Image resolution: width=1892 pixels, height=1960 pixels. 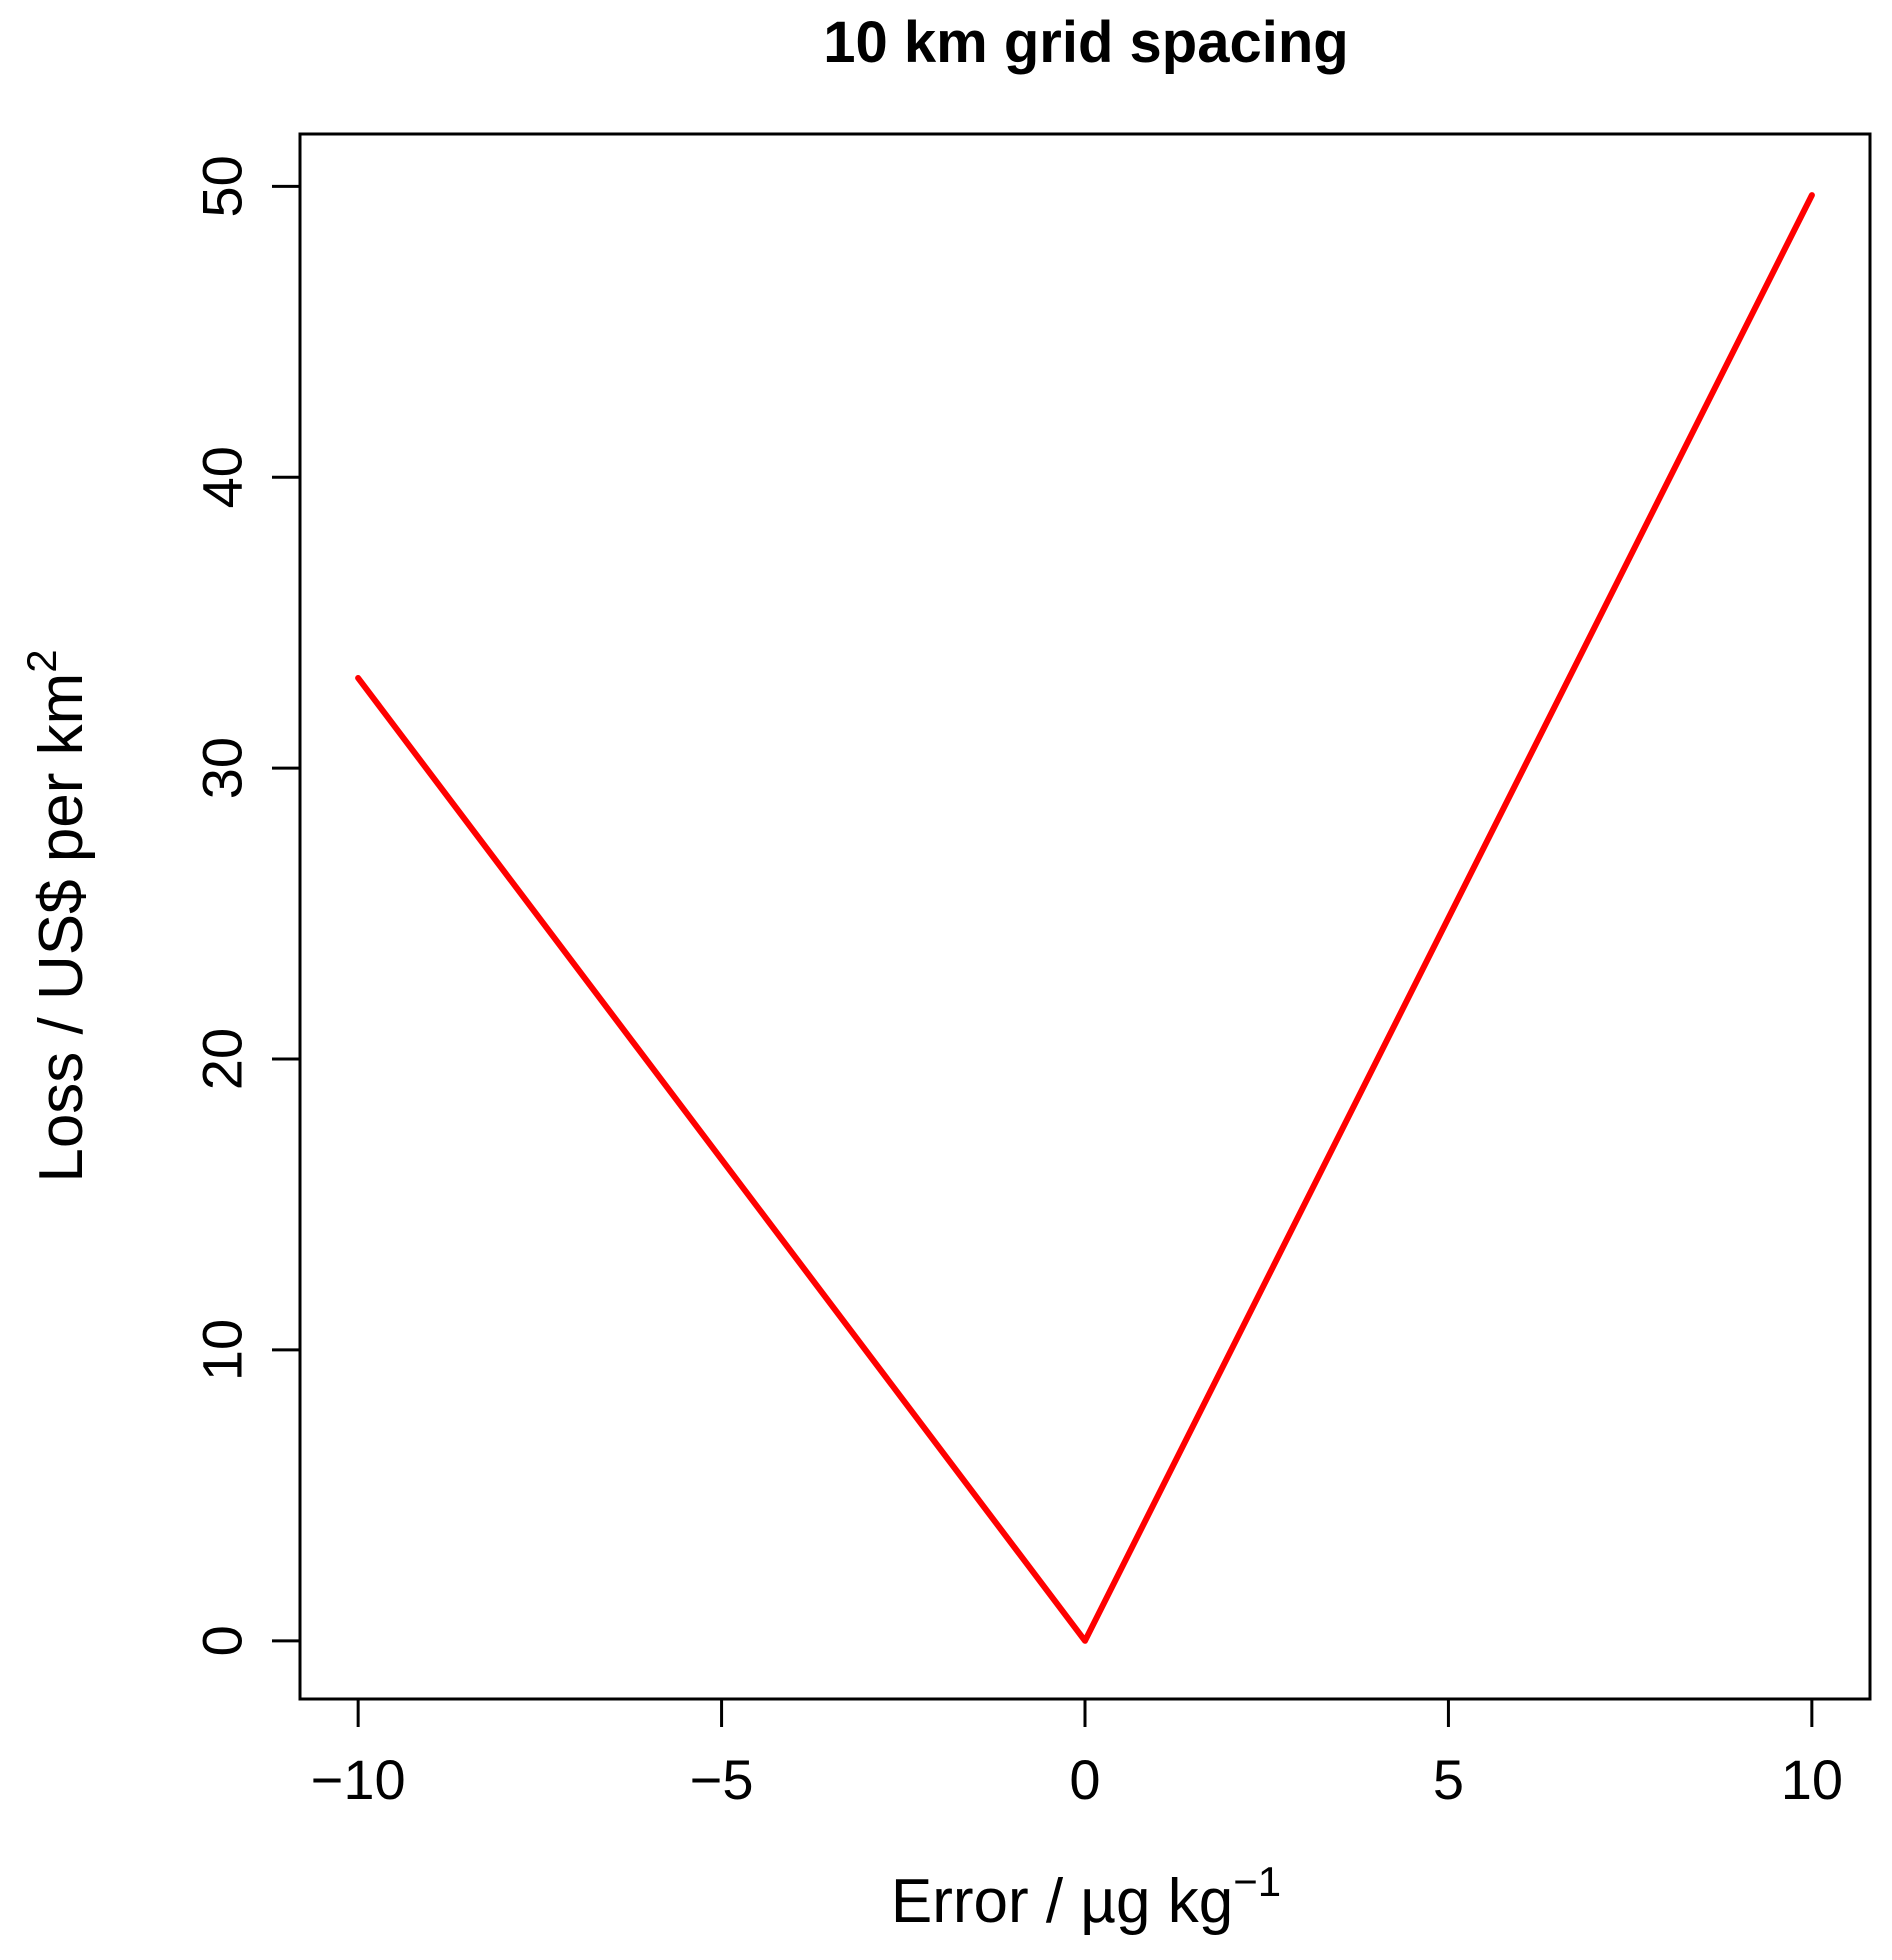 I want to click on x-tick-label: −5, so click(x=722, y=1779).